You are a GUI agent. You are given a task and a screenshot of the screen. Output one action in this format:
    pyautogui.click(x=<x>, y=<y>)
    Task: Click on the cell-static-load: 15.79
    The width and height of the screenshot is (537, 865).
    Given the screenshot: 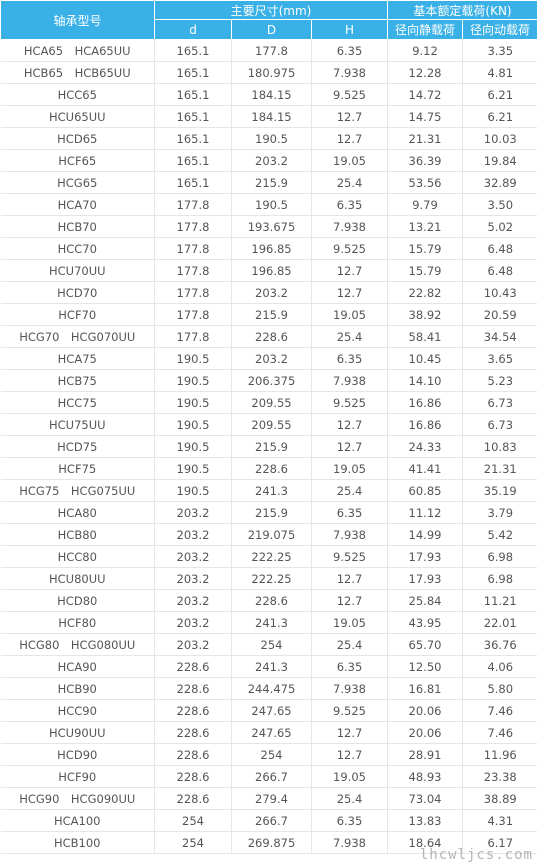 What is the action you would take?
    pyautogui.click(x=425, y=248)
    